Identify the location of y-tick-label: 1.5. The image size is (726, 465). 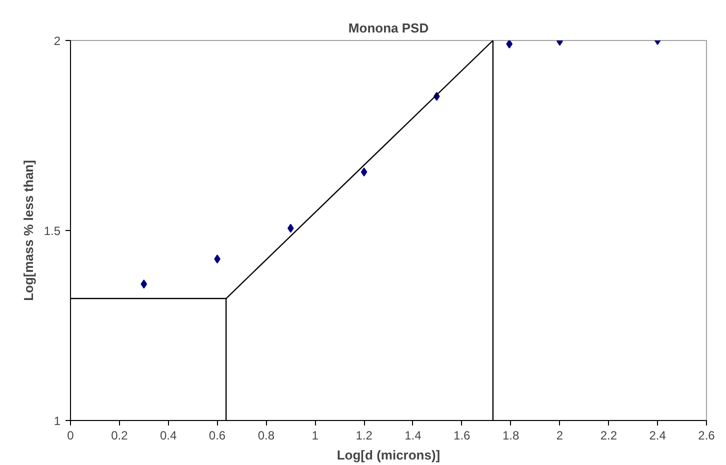
(52, 231).